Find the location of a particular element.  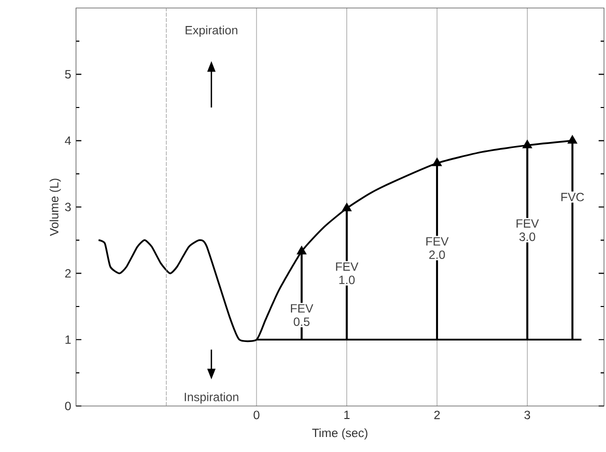

y-tick-label: 5 is located at coordinates (68, 74).